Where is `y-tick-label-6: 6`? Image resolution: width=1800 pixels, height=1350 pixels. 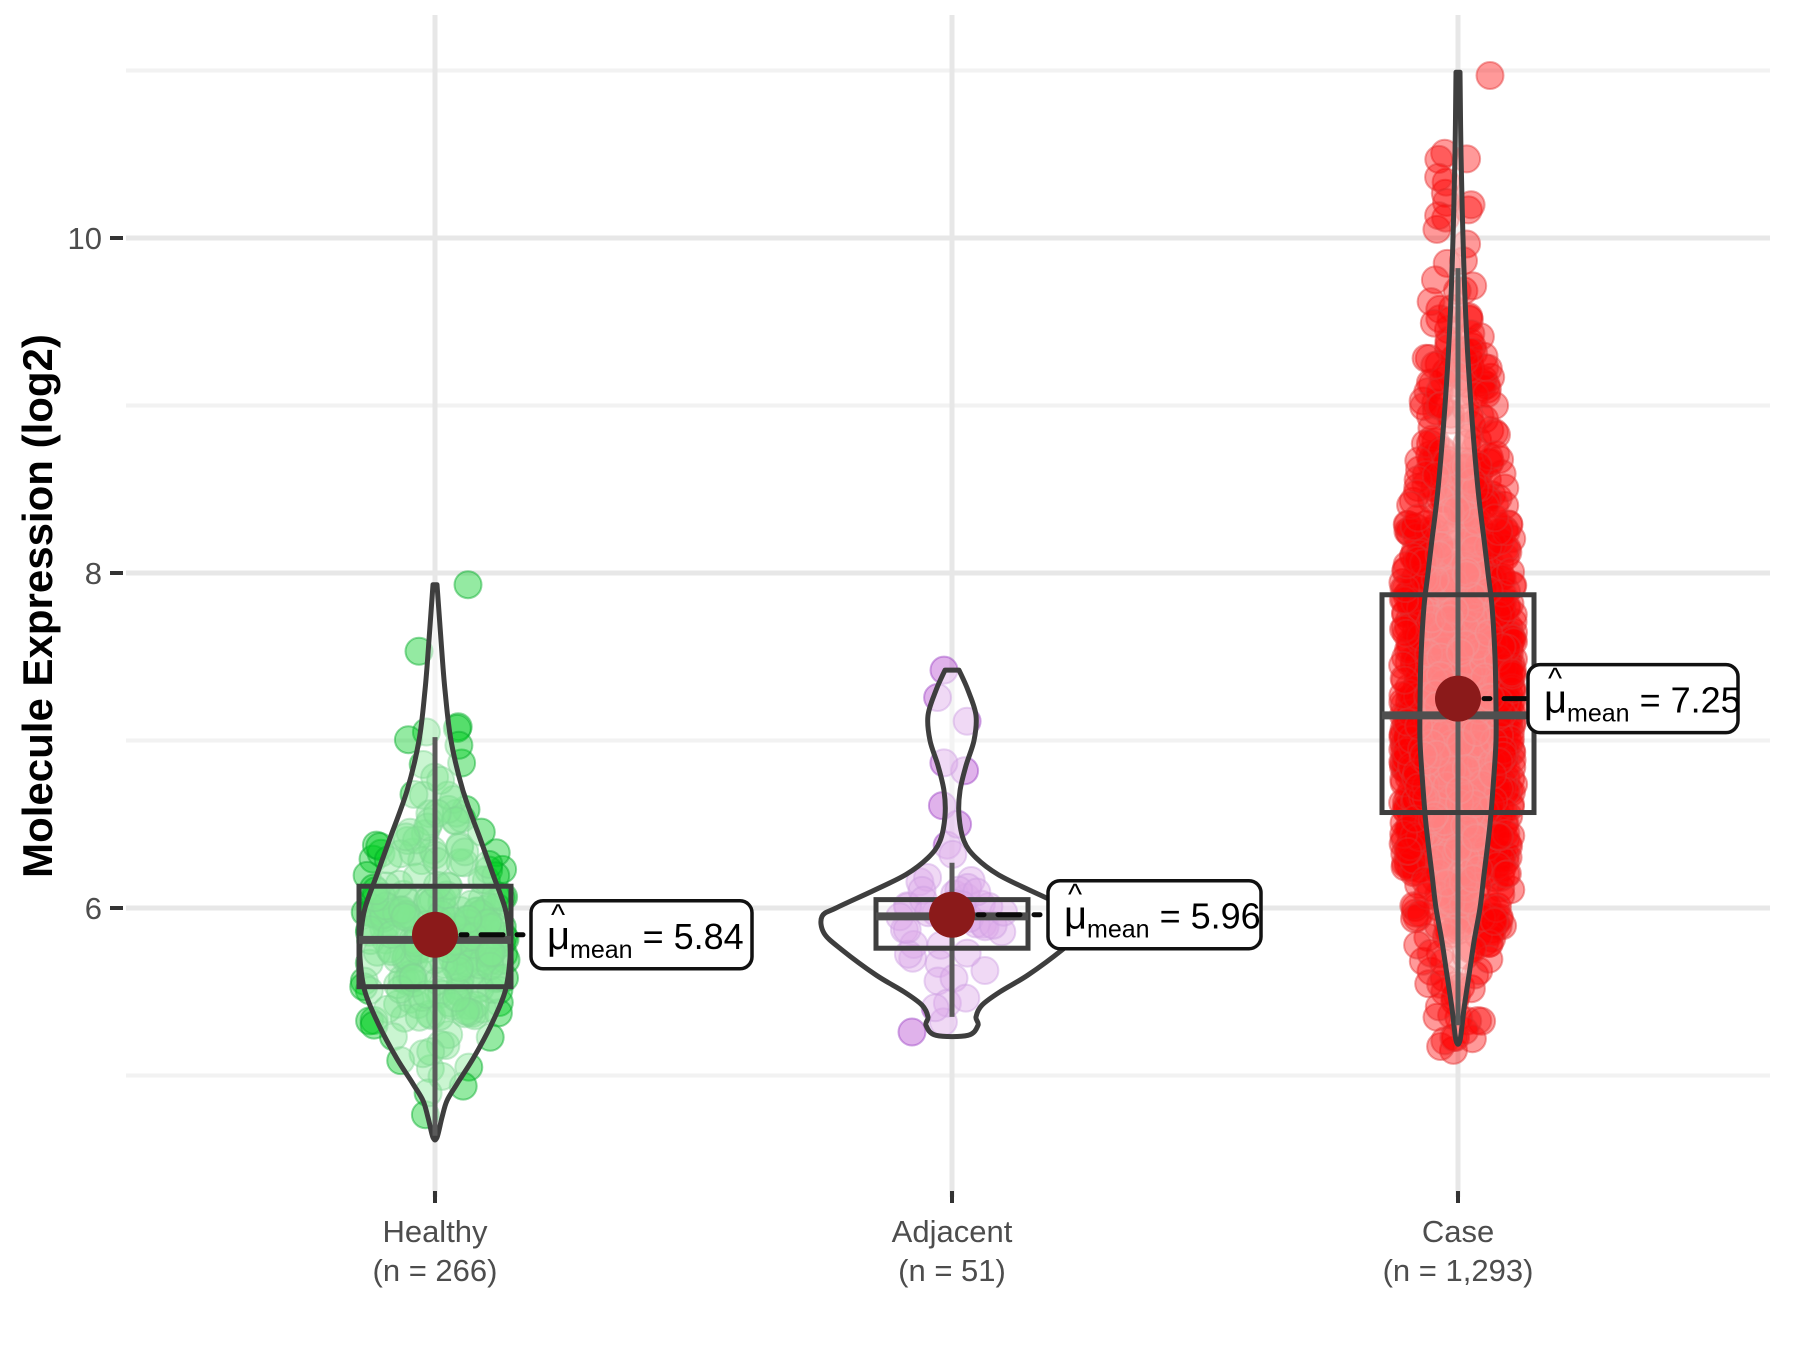 y-tick-label-6: 6 is located at coordinates (93, 908).